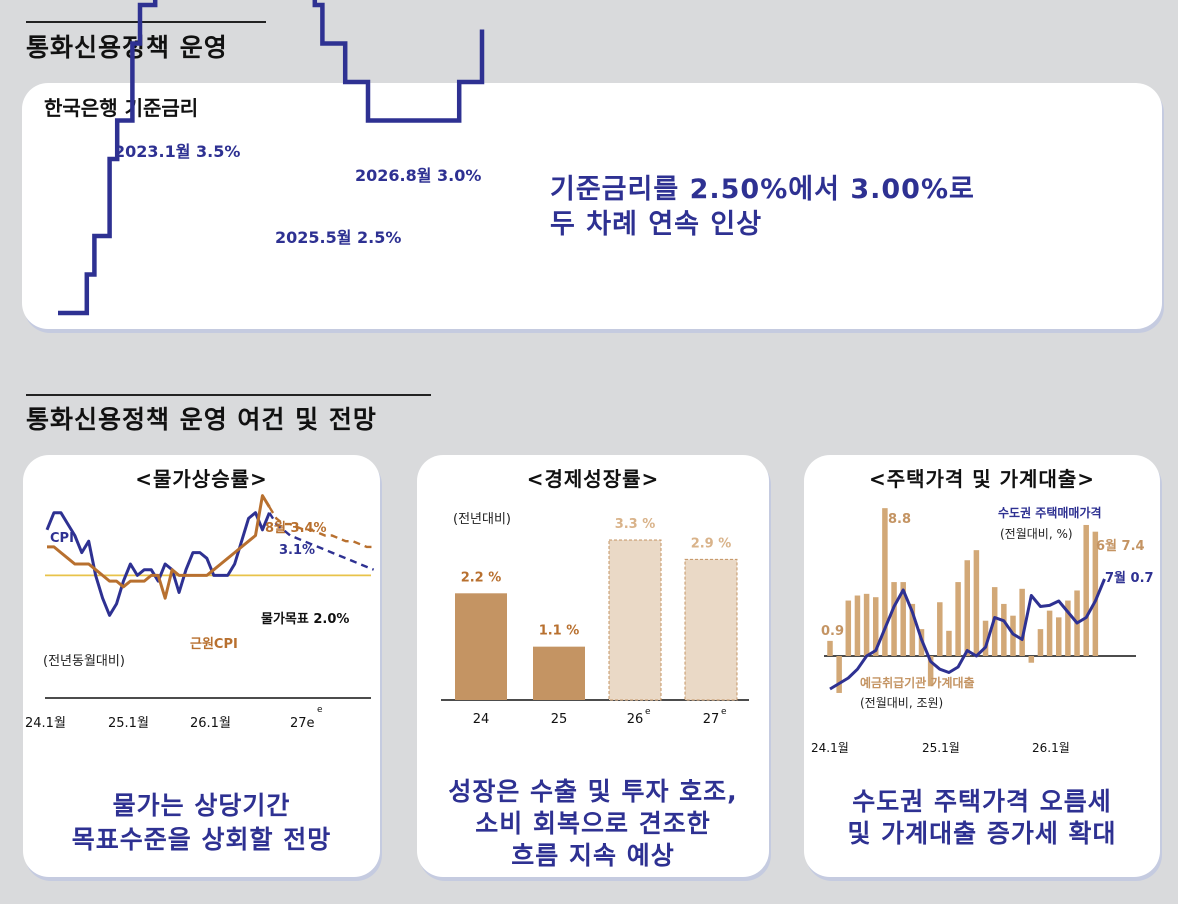 Image resolution: width=1178 pixels, height=904 pixels. What do you see at coordinates (201, 805) in the screenshot?
I see `inflation-caption-line1: 물가는 상당기간` at bounding box center [201, 805].